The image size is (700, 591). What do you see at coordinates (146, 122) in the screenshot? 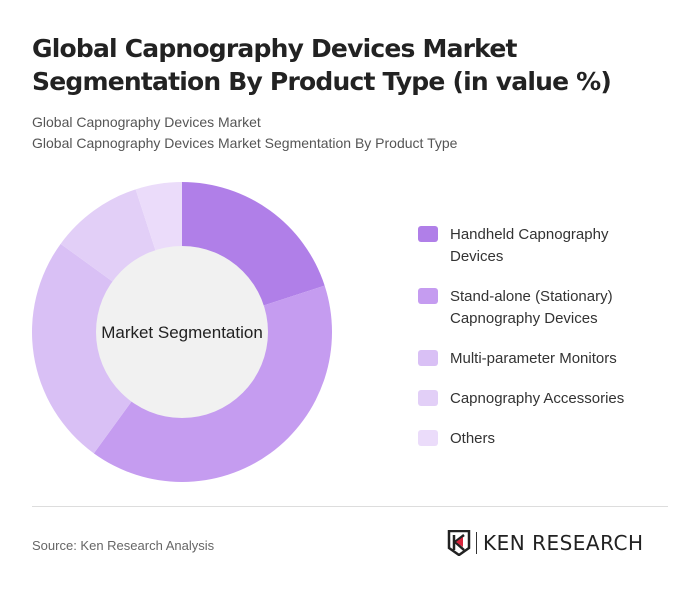
I see `subtitle-market: Global Capnography Devices Market` at bounding box center [146, 122].